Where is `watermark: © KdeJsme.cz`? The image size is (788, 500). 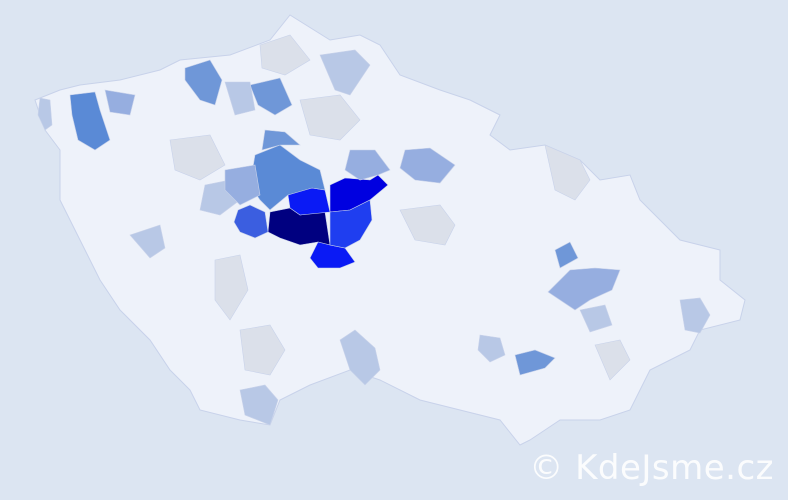
watermark: © KdeJsme.cz is located at coordinates (651, 468).